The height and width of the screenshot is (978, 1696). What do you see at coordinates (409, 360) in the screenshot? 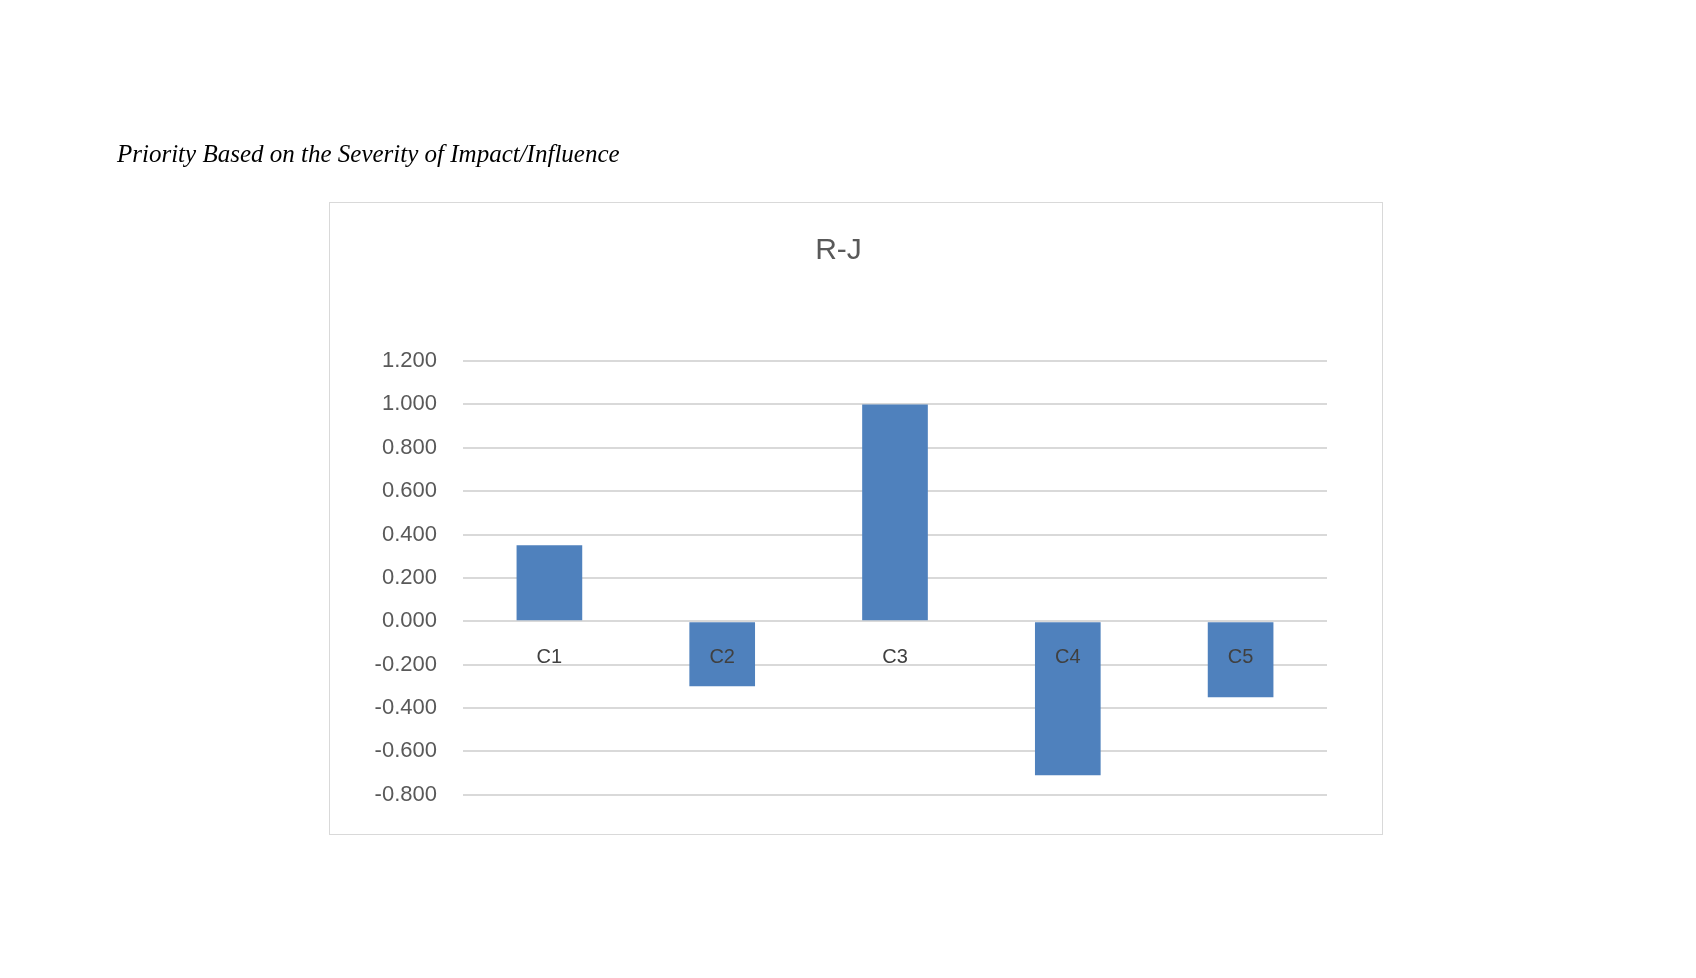
I see `y-tick-label: 1.200` at bounding box center [409, 360].